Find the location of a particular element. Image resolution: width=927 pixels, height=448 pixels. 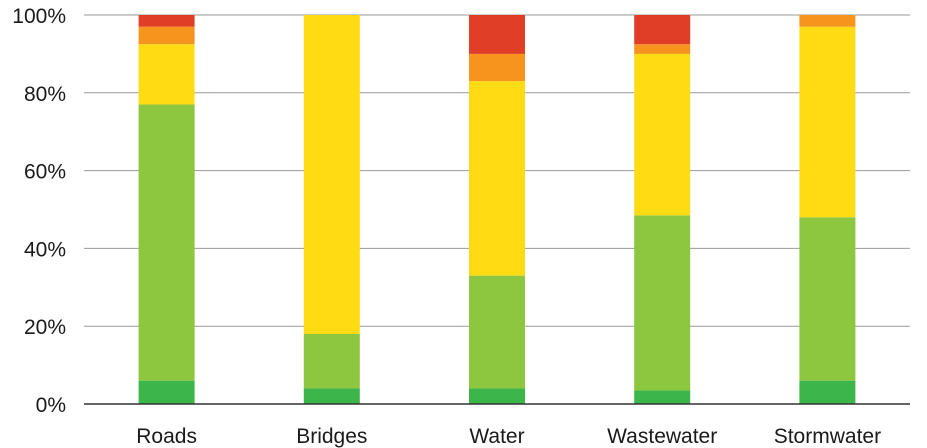

x-axis-tick-labels: Roads Bridges Water Wastewater Stormwater is located at coordinates (508, 436).